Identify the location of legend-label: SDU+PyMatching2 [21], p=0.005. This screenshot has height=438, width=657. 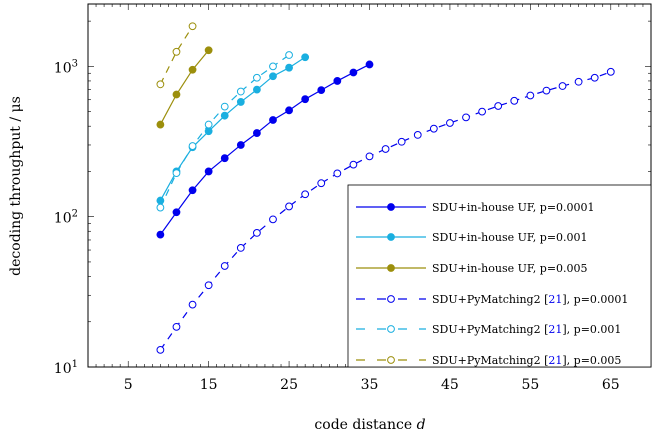
(526, 360).